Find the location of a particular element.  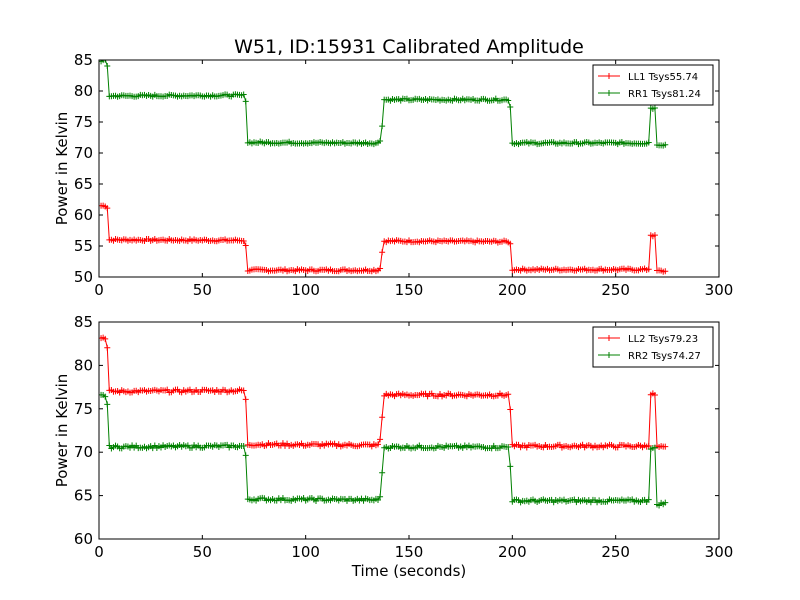

legend: LL2 Tsys79.23 RR2 Tsys74.27 is located at coordinates (653, 347).